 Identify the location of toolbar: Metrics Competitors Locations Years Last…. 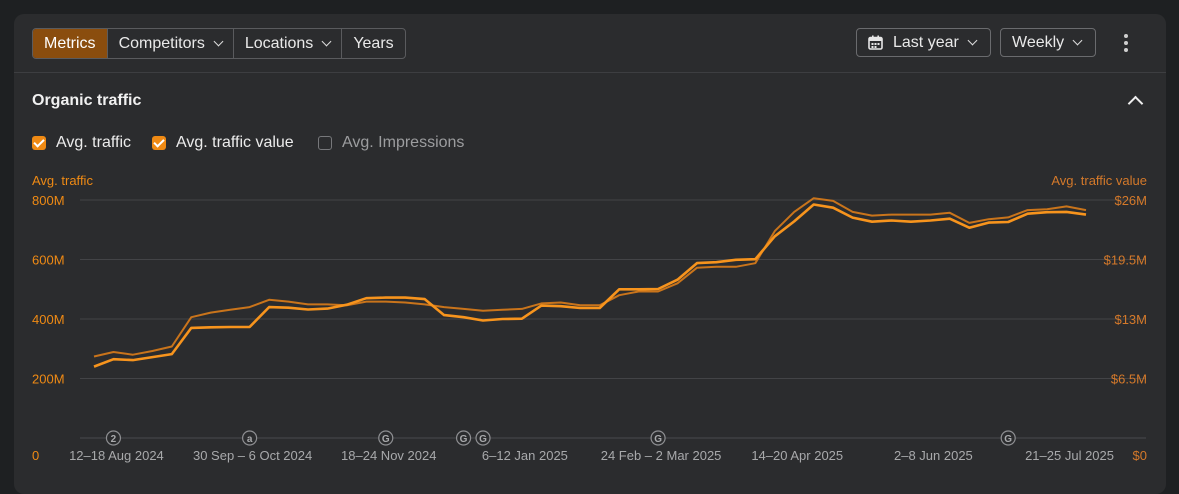
(590, 43).